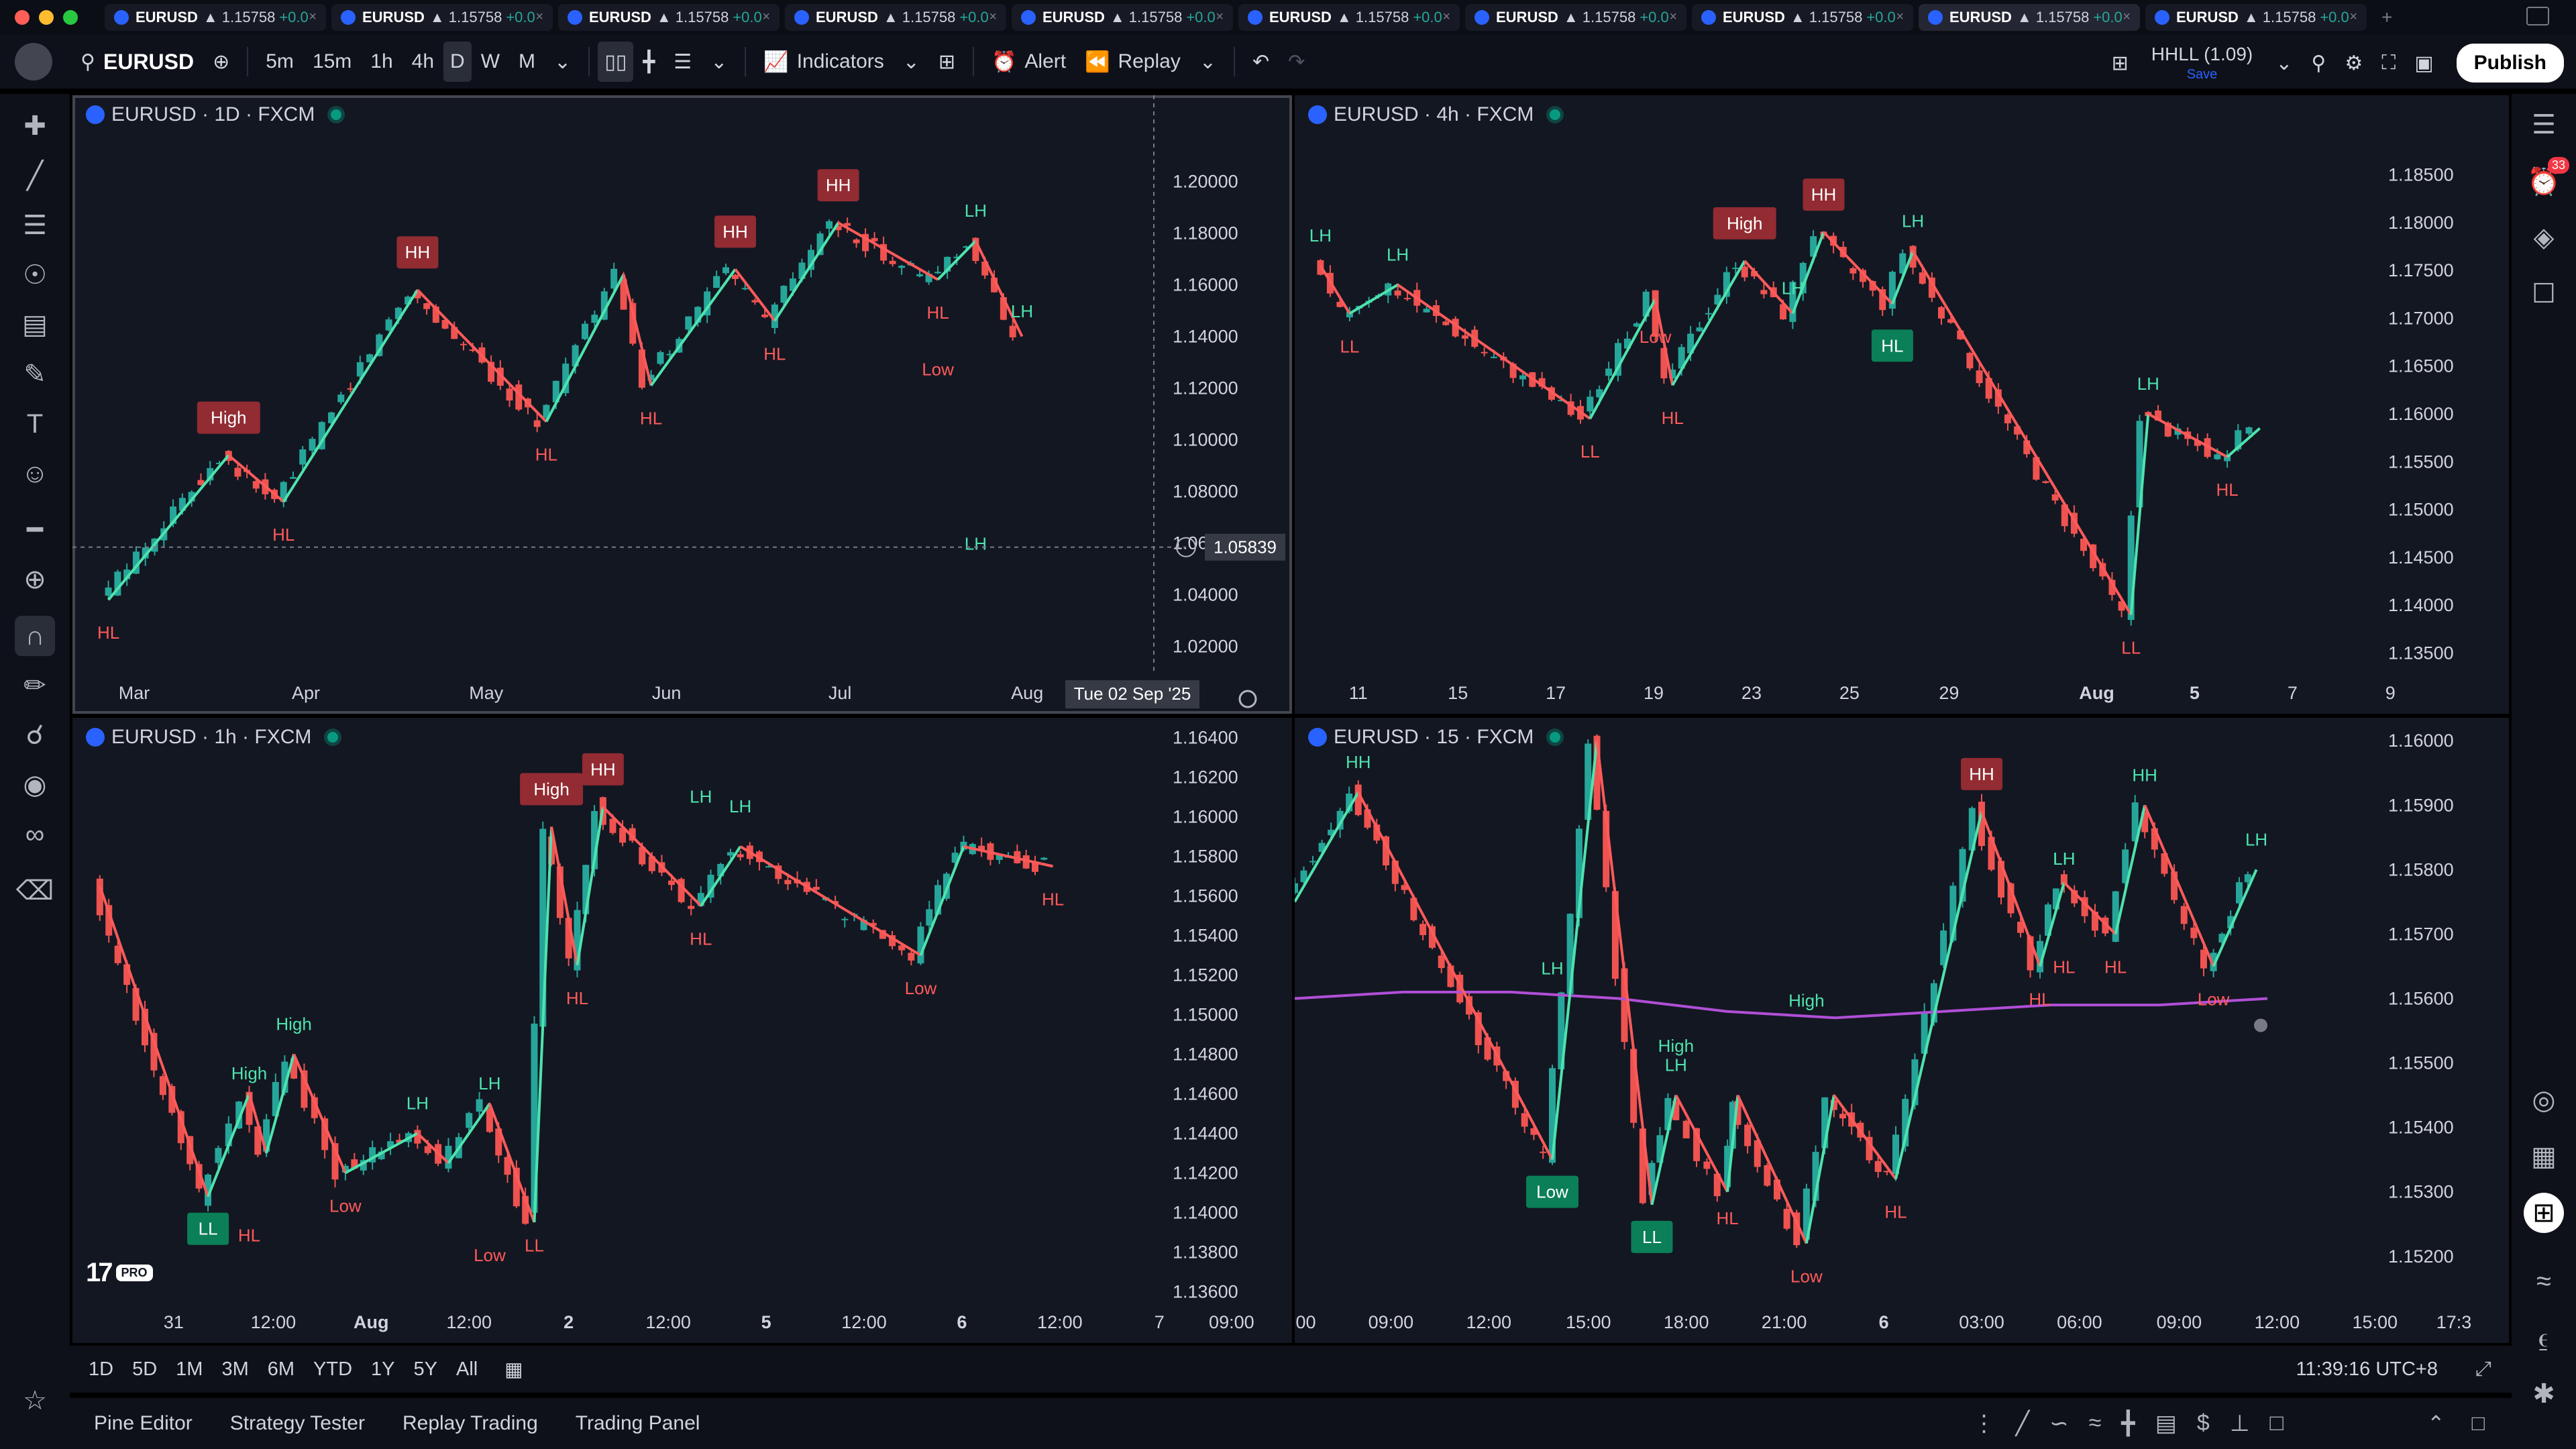 The image size is (2576, 1449). I want to click on alert-button: ⏰ Alert, so click(1028, 62).